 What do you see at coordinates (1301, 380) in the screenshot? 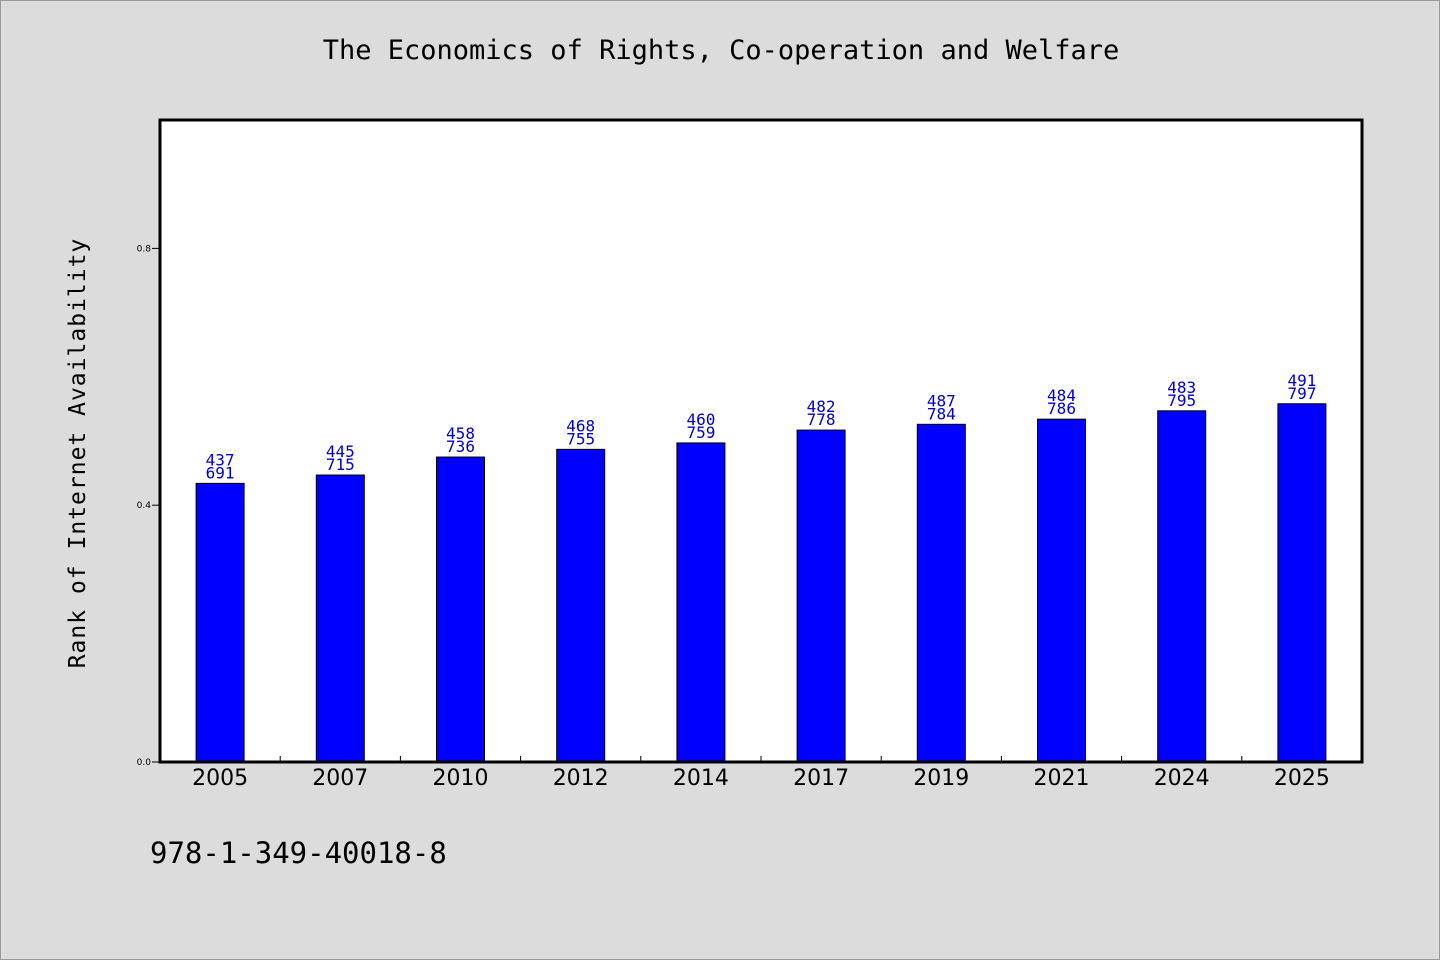
I see `bar-value-label-top: 491` at bounding box center [1301, 380].